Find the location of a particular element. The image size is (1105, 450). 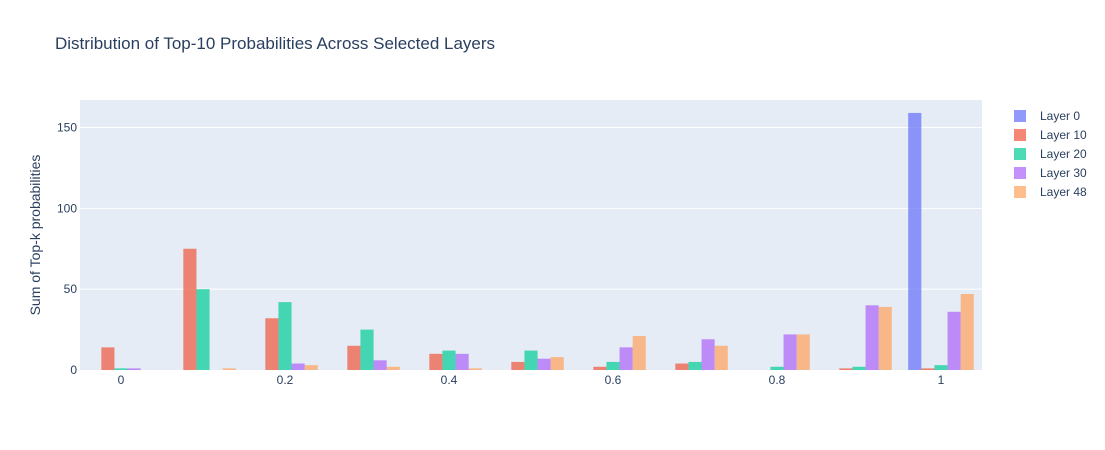

legend-item: Layer 20 is located at coordinates (1050, 153).